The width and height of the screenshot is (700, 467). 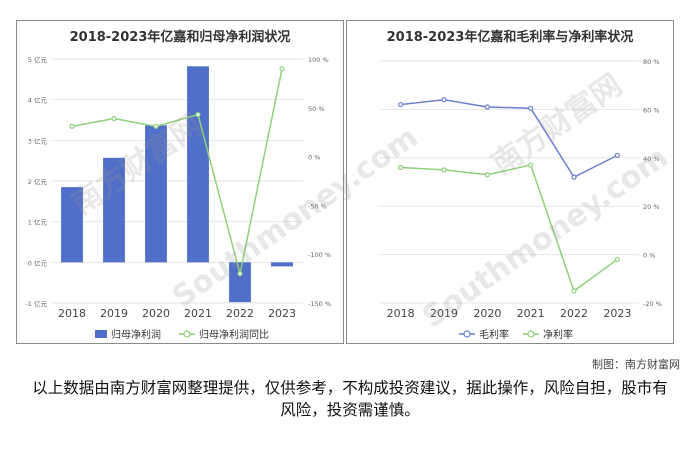 I want to click on y-left-tick-label: 4 亿元, so click(x=38, y=100).